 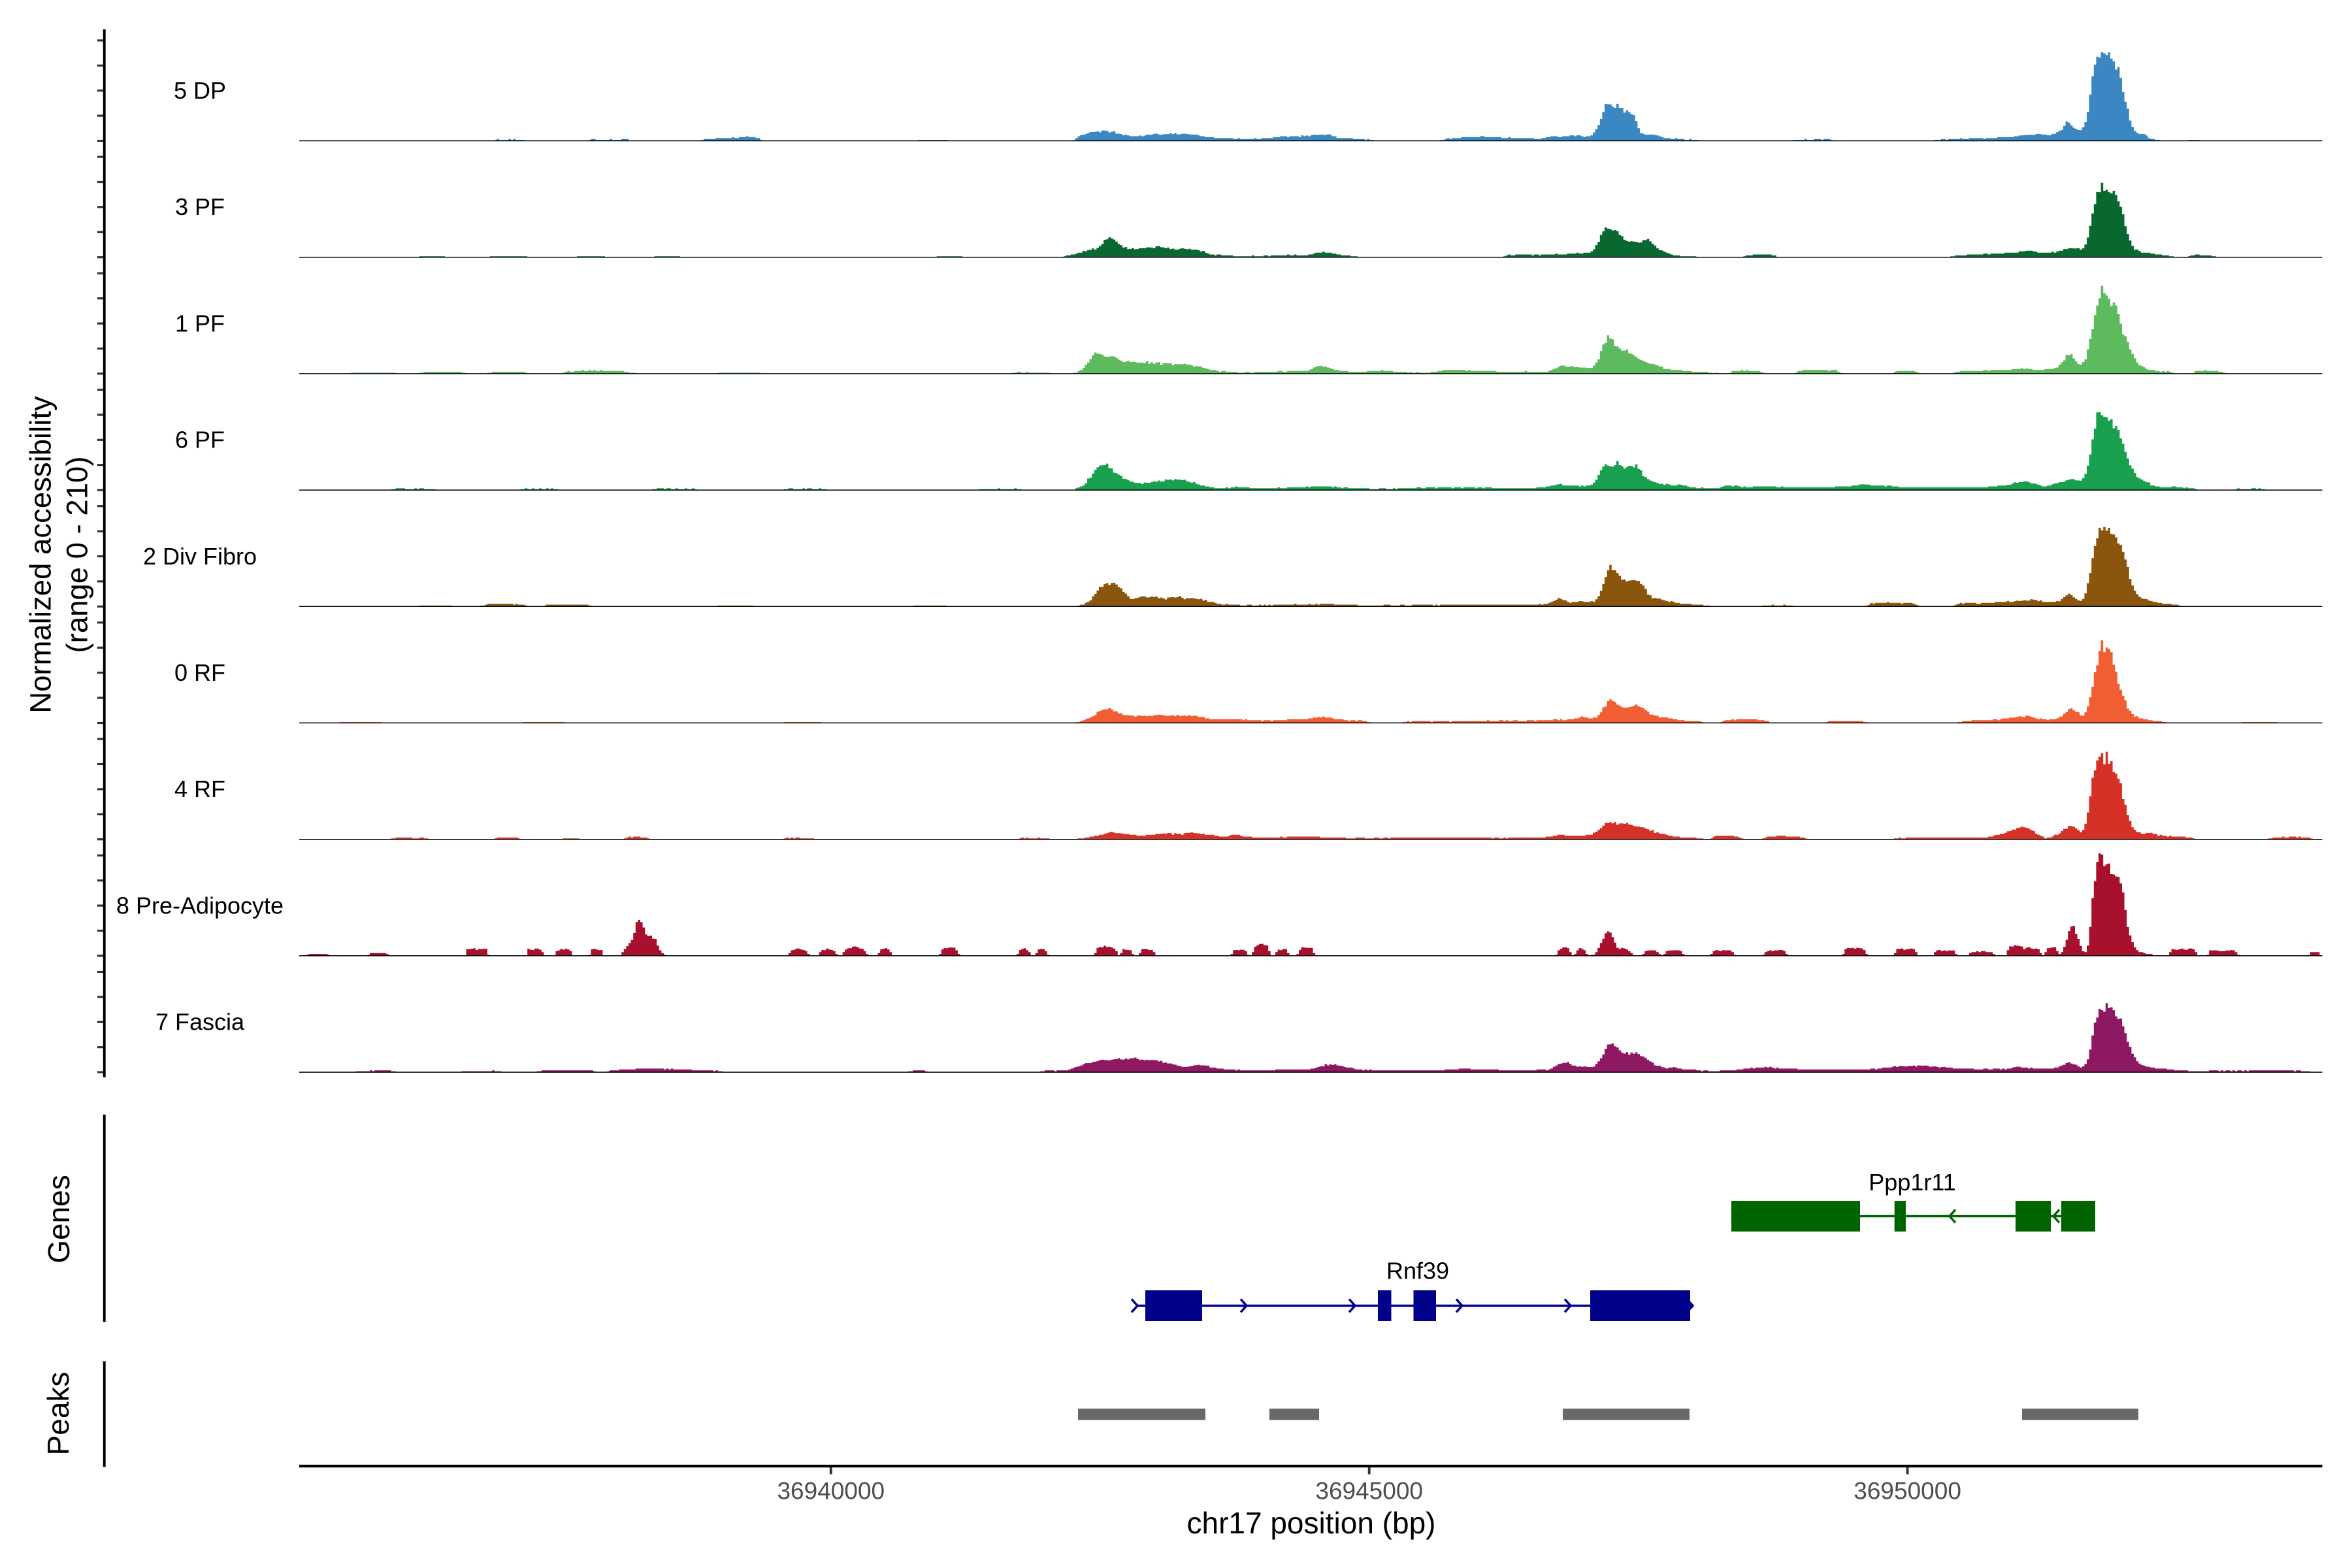 I want to click on svg-text: 36945000, so click(x=1369, y=1490).